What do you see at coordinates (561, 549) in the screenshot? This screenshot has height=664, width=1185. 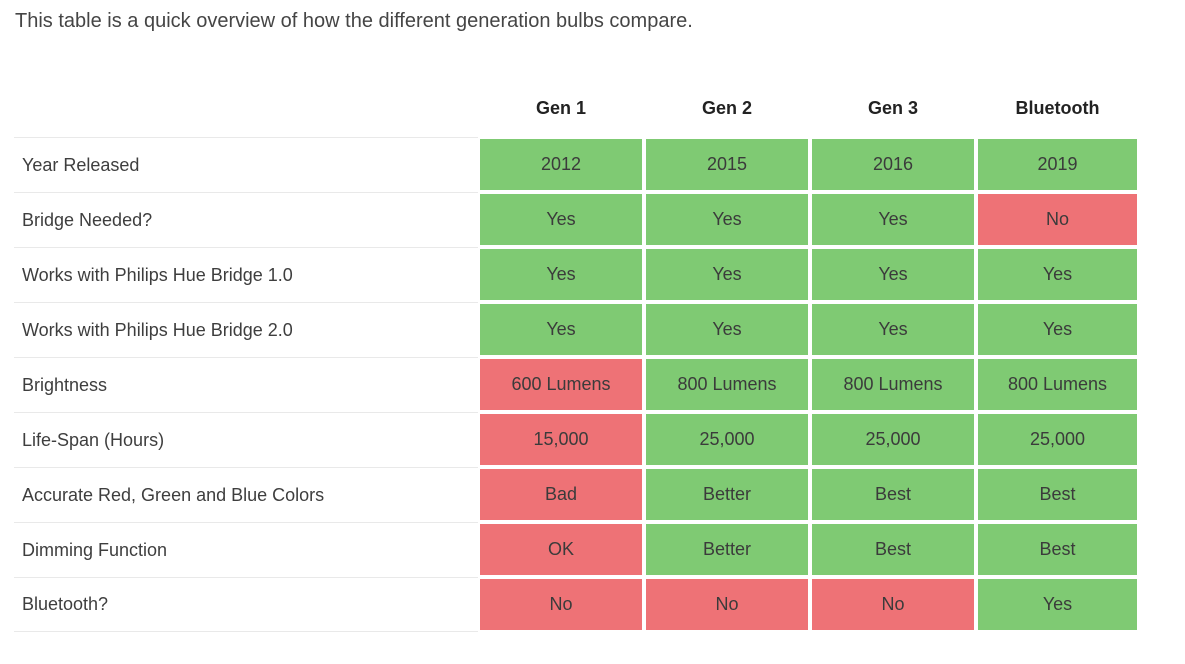 I see `value-cell-bad: OK` at bounding box center [561, 549].